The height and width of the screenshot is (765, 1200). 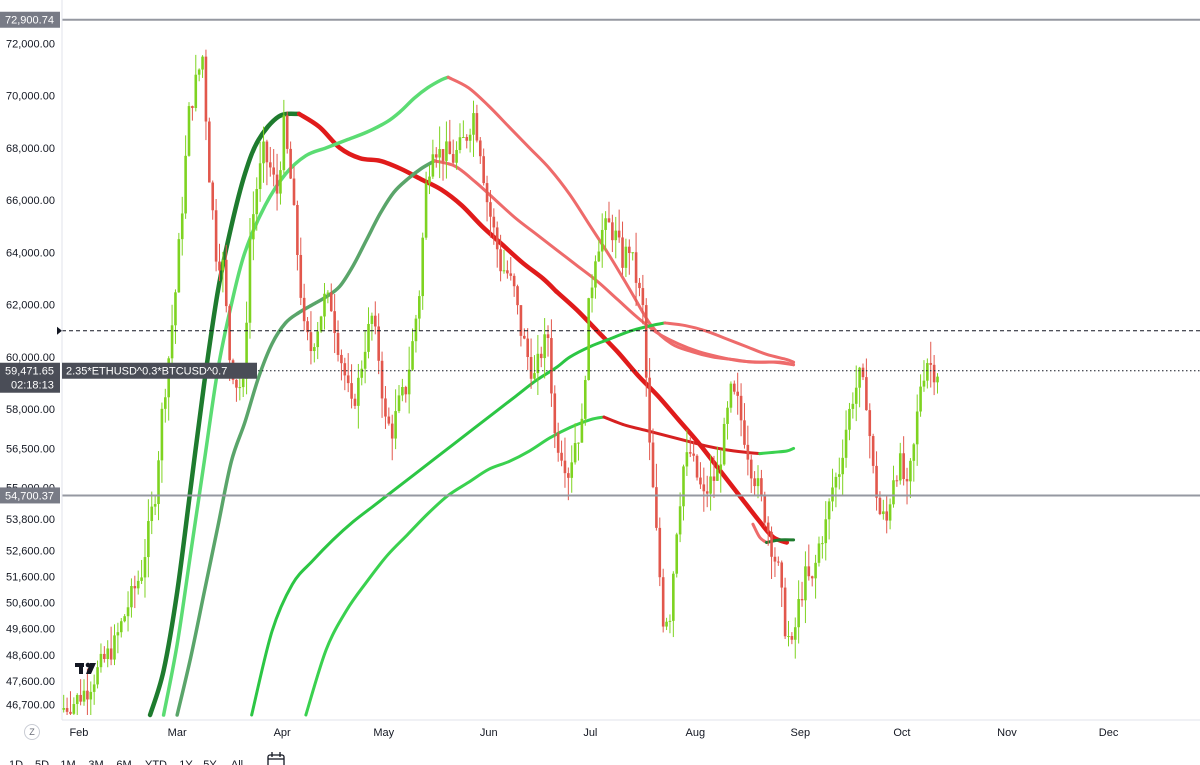 What do you see at coordinates (30, 306) in the screenshot?
I see `y-tick-label: 62,000.00` at bounding box center [30, 306].